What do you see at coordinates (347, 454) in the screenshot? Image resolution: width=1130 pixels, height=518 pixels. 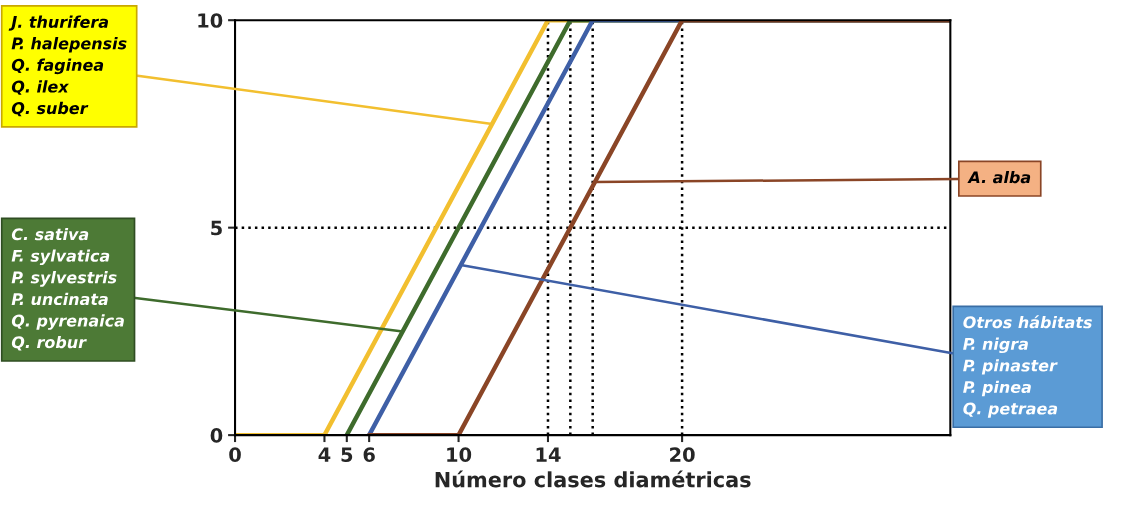 I see `x-tick-label: 5` at bounding box center [347, 454].